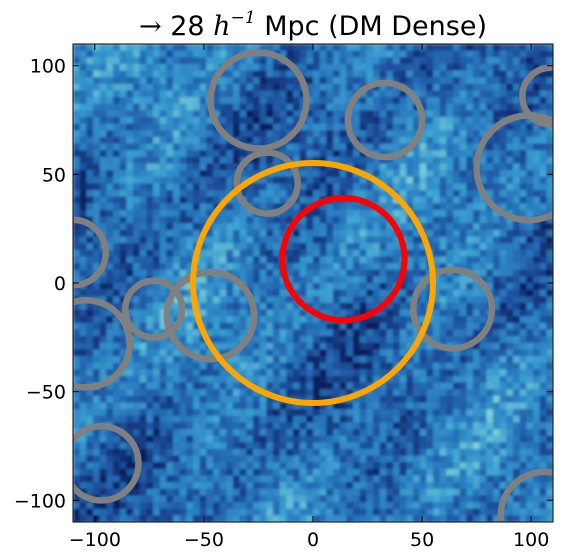  I want to click on highlight-circle, so click(343, 259).